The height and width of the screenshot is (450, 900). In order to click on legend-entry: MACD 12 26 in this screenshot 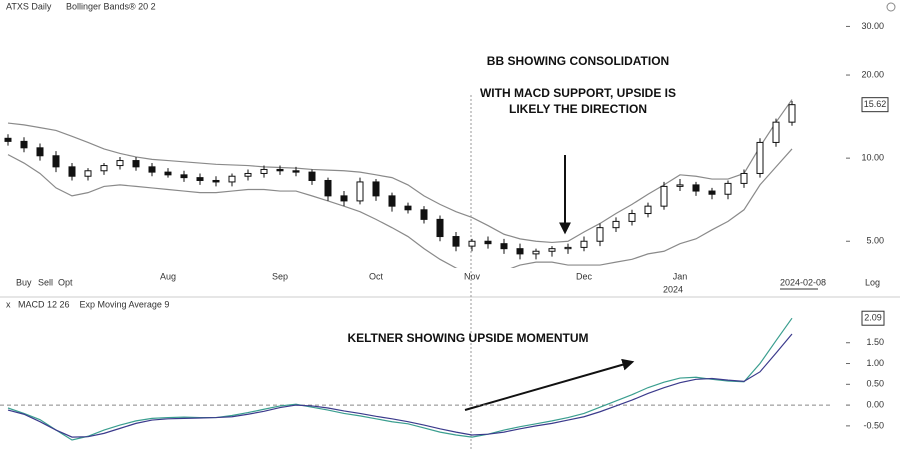, I will do `click(44, 304)`.